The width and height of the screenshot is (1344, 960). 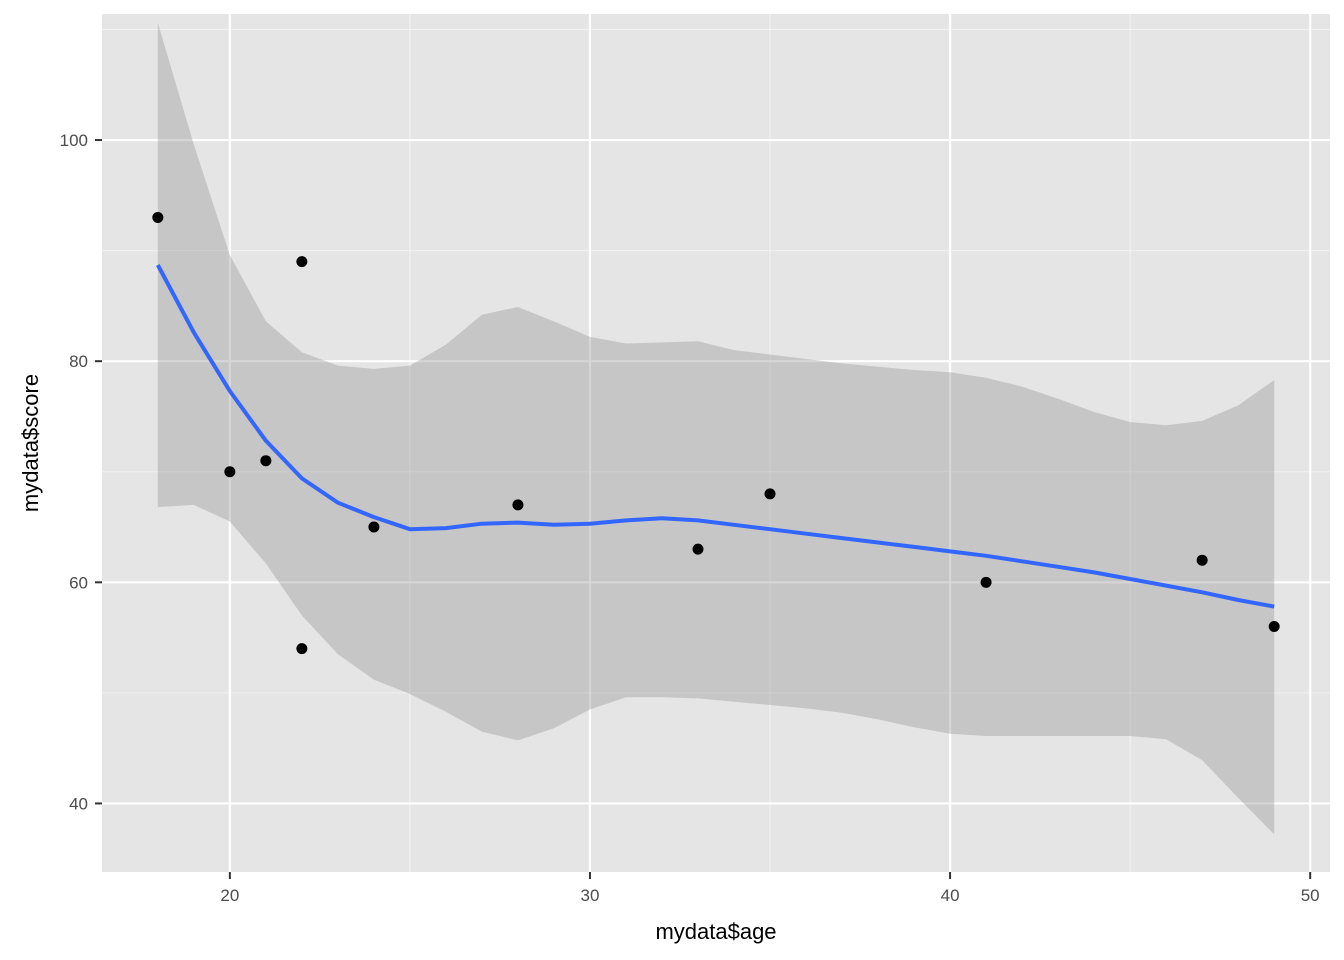 I want to click on x-tick-label-1: 30, so click(x=589, y=895).